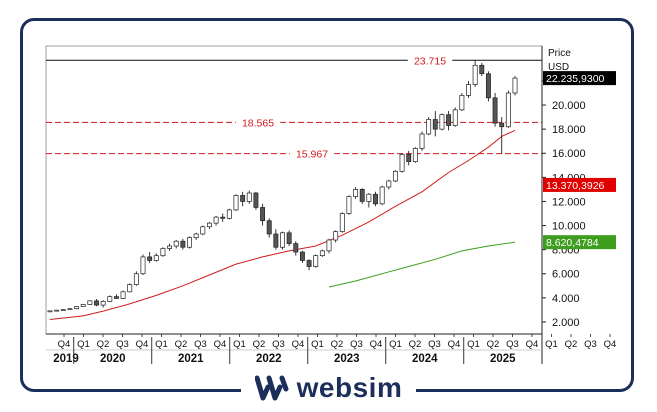 The image size is (657, 412). Describe the element at coordinates (572, 243) in the screenshot. I see `price-tag-label: 8.620,4784` at that location.